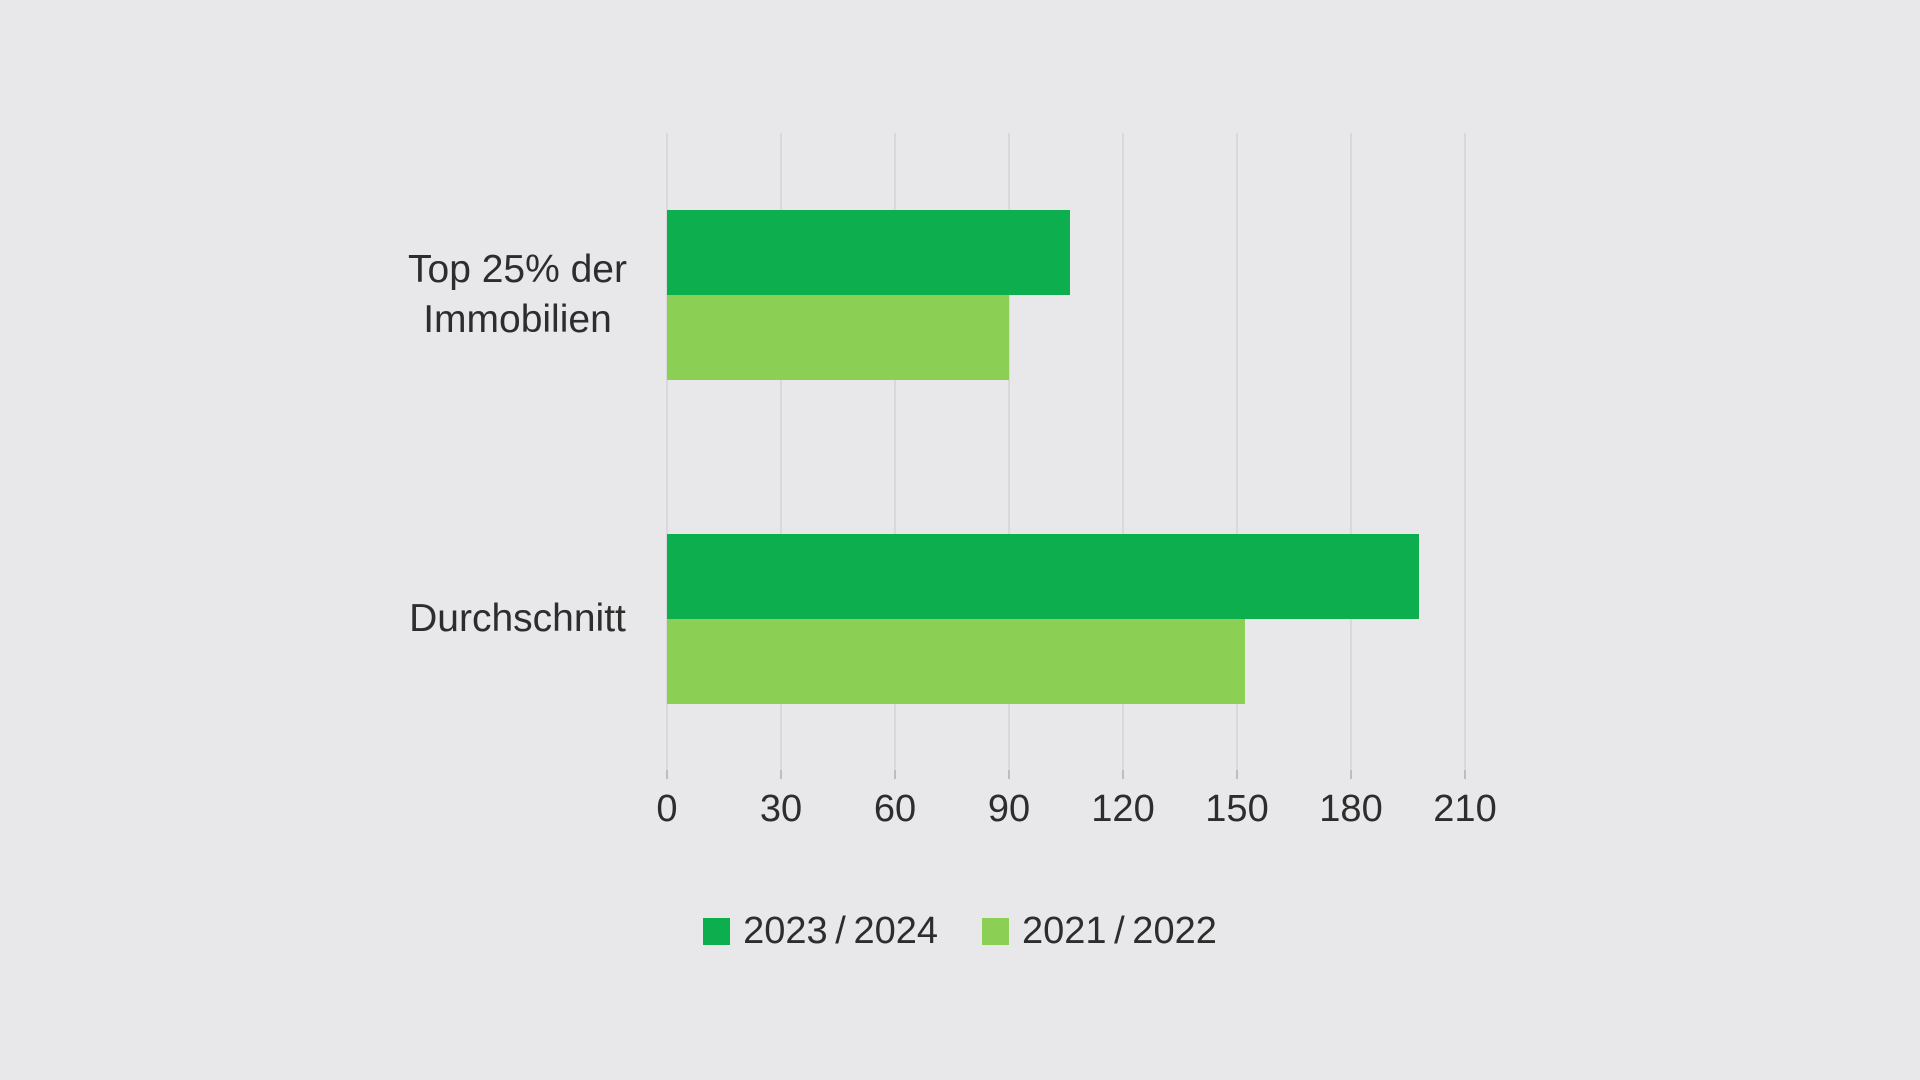 This screenshot has width=1920, height=1080. Describe the element at coordinates (956, 661) in the screenshot. I see `bar-2021-2022-durchschnitt` at that location.